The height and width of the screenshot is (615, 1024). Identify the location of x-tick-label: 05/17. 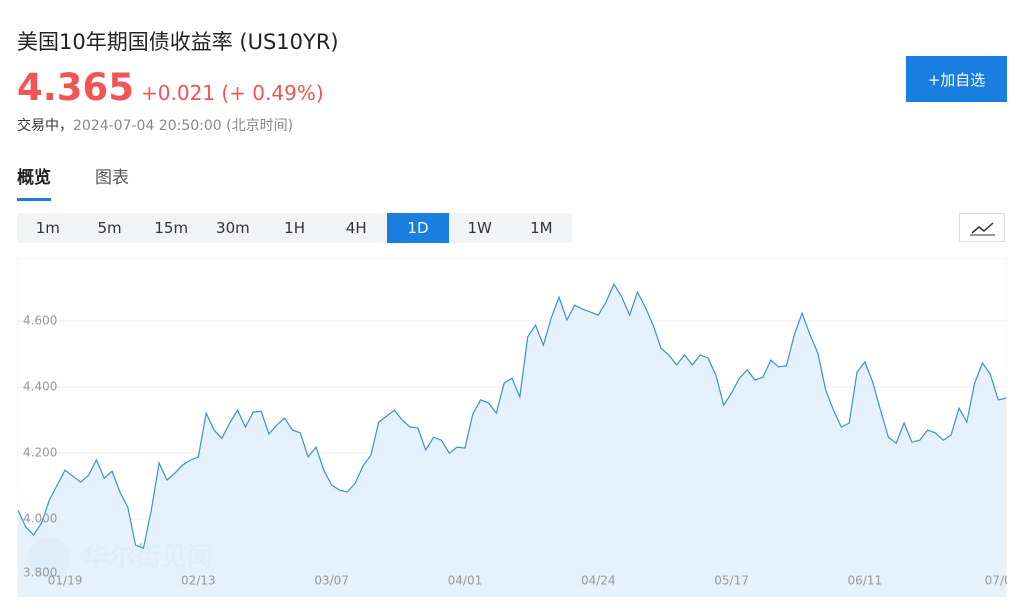
(731, 581).